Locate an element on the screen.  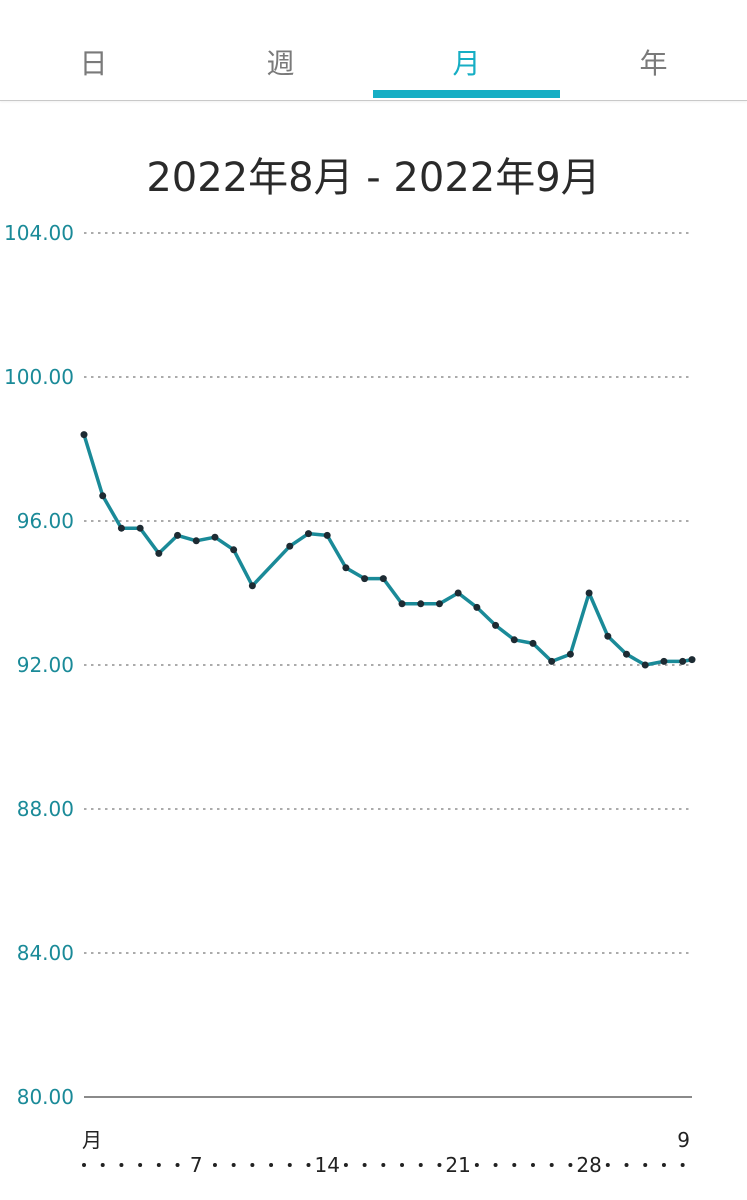
y-tick-label: 96.00 is located at coordinates (45, 521).